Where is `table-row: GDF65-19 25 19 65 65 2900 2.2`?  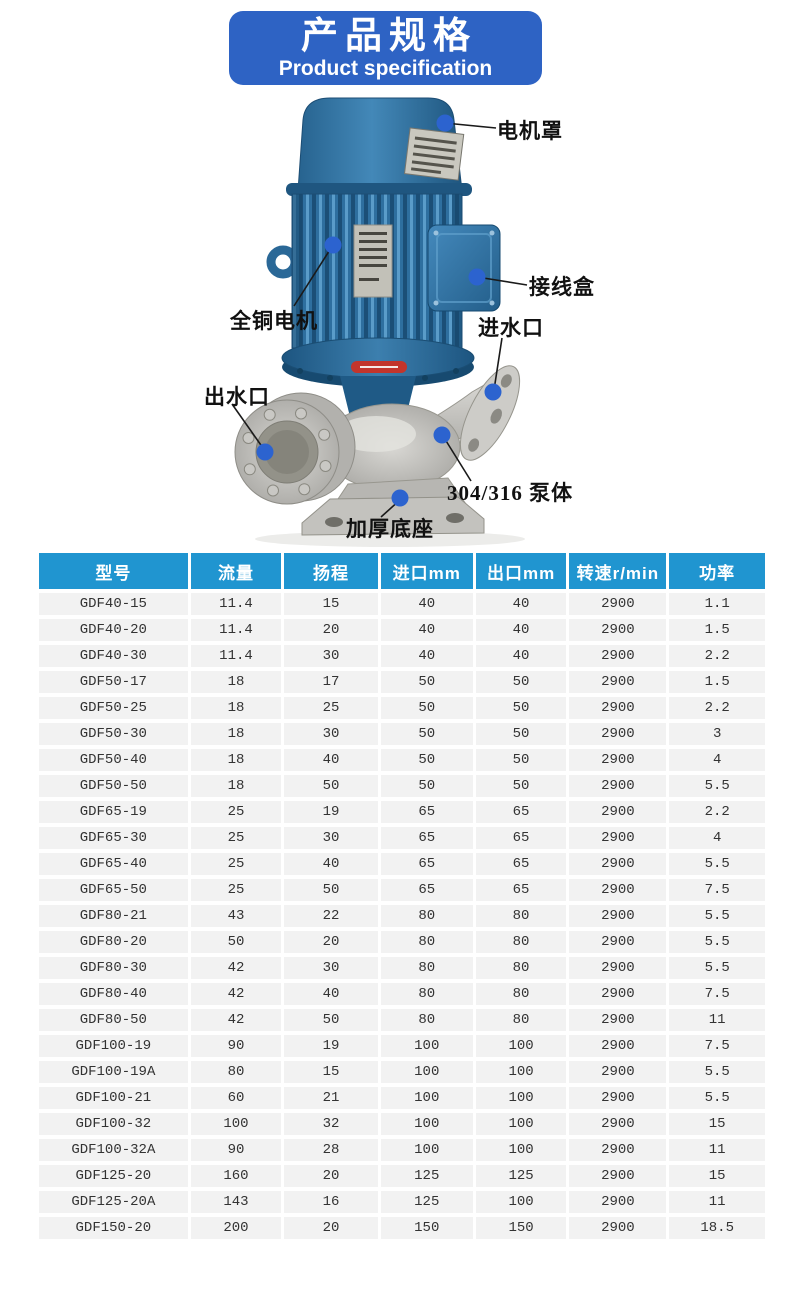
table-row: GDF65-19 25 19 65 65 2900 2.2 is located at coordinates (402, 812).